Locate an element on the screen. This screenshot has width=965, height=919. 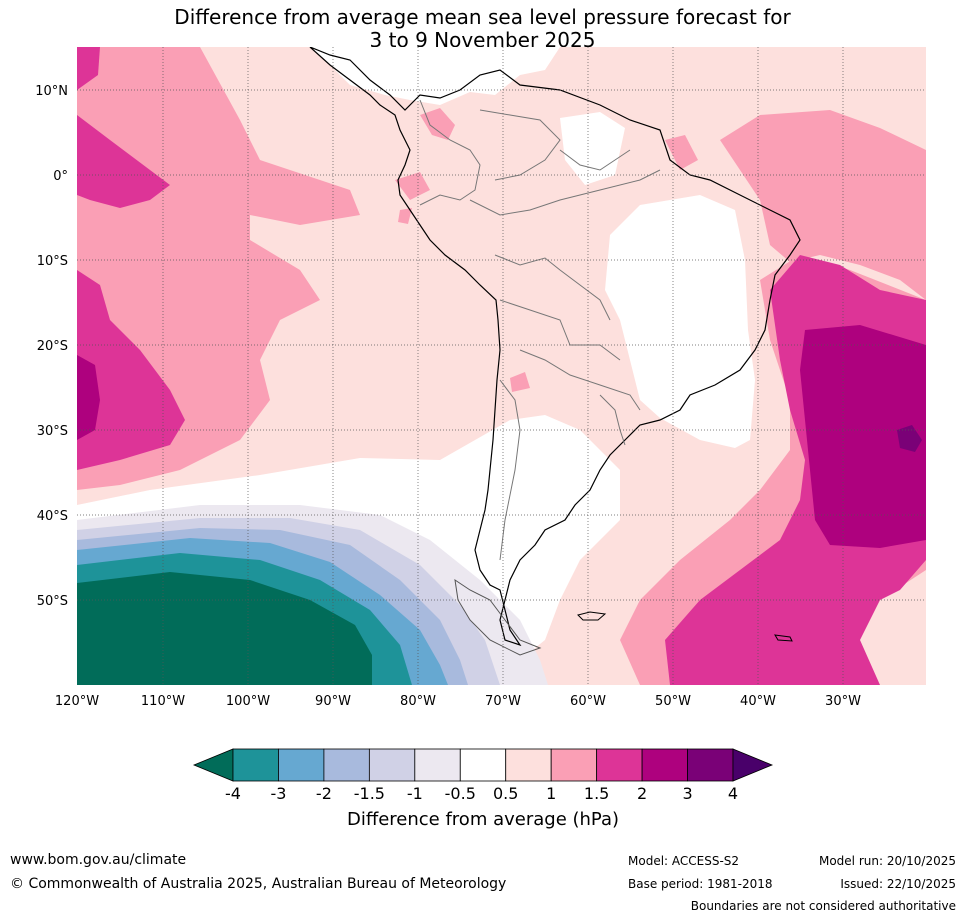
lat-label: 50°S is located at coordinates (52, 601).